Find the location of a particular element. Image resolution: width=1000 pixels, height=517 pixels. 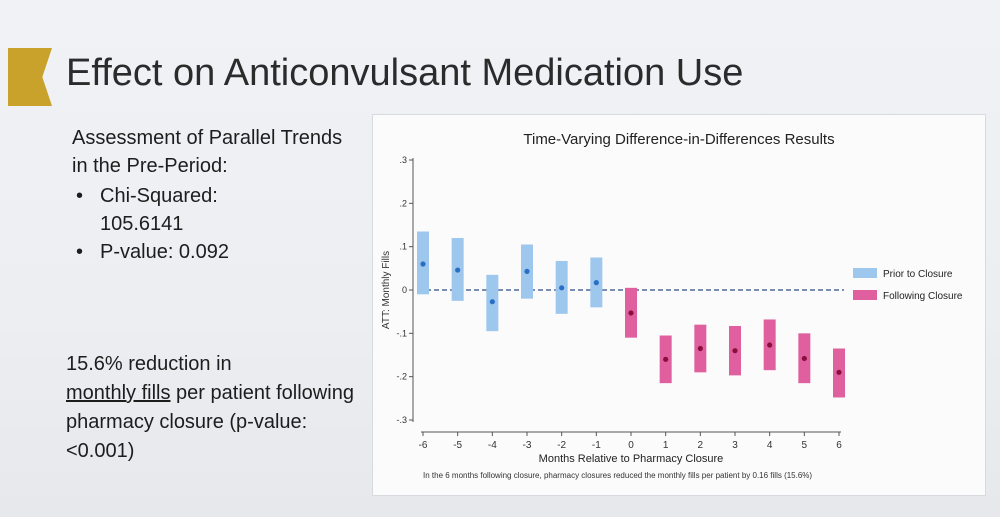

y-tick-label: .1 is located at coordinates (403, 247).